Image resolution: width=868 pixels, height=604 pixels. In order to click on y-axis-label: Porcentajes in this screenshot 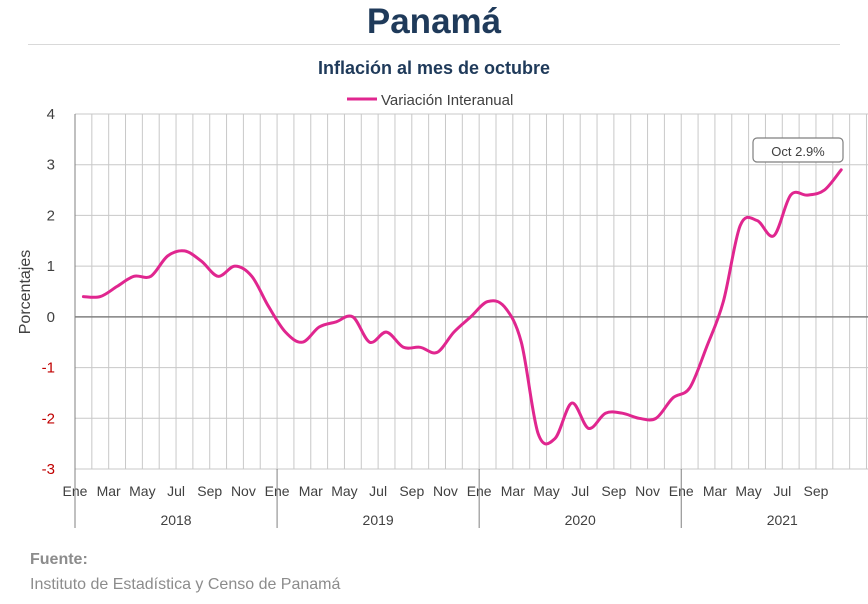, I will do `click(25, 292)`.